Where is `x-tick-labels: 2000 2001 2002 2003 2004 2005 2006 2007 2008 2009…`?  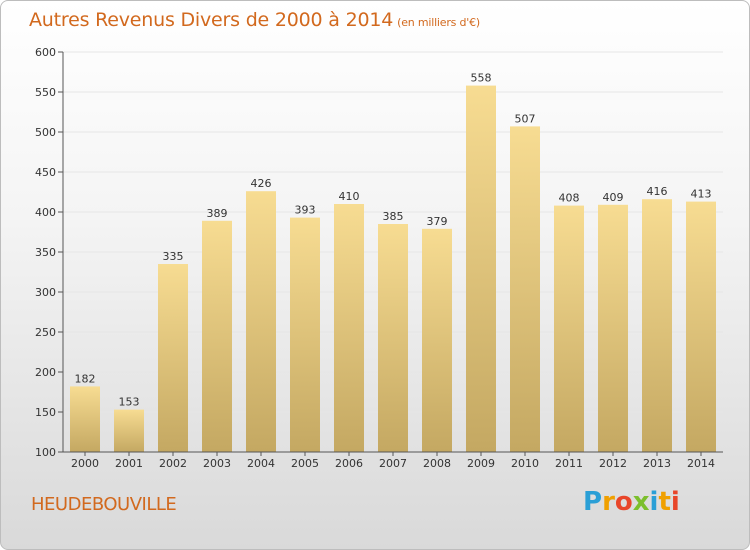 x-tick-labels: 2000 2001 2002 2003 2004 2005 2006 2007 2008 2009… is located at coordinates (393, 463).